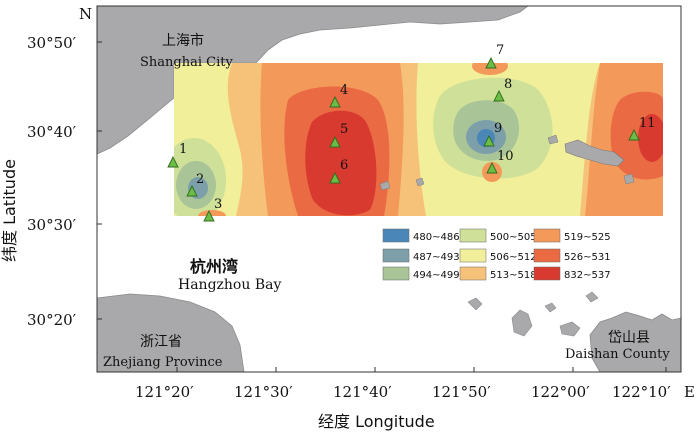 The image size is (700, 435). I want to click on station-label: 7, so click(500, 50).